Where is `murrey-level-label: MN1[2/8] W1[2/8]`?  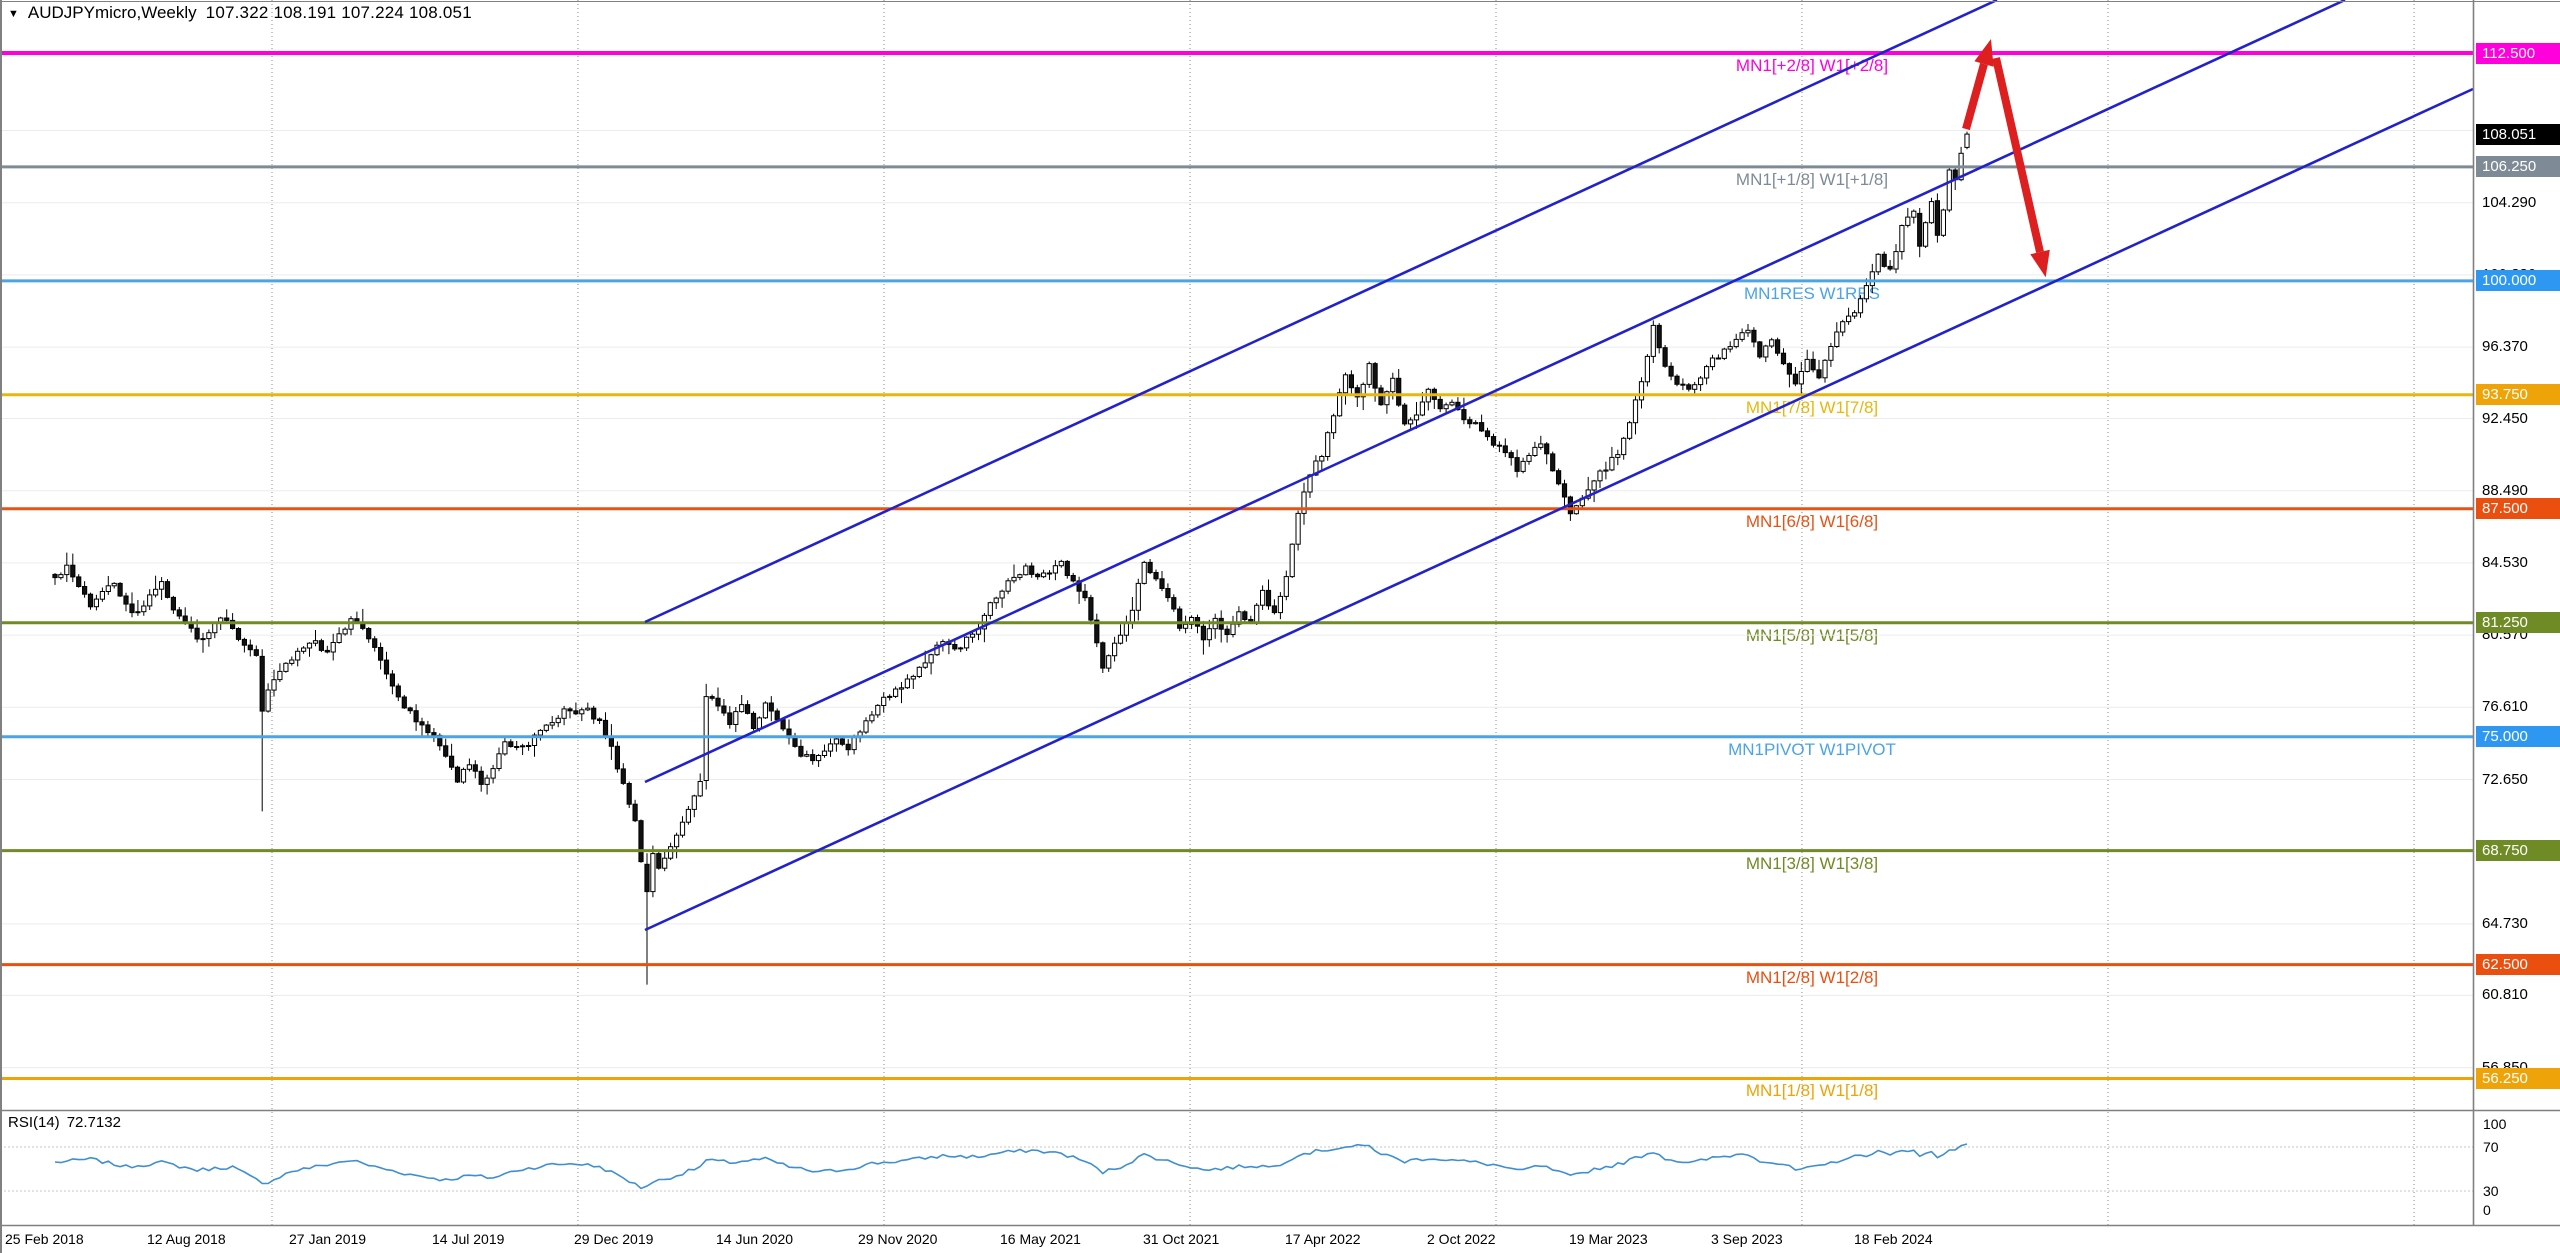
murrey-level-label: MN1[2/8] W1[2/8] is located at coordinates (1812, 977).